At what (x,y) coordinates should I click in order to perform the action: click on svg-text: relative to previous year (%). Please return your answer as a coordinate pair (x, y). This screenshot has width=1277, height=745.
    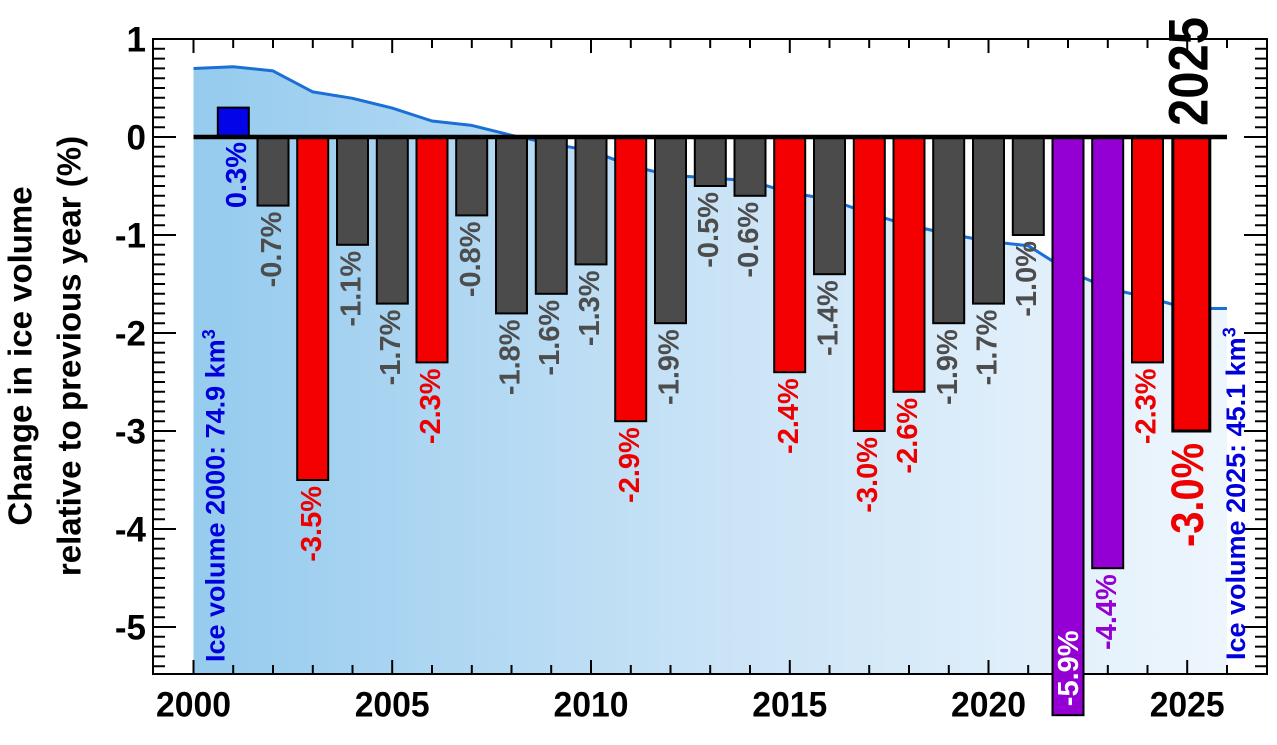
    Looking at the image, I should click on (69, 356).